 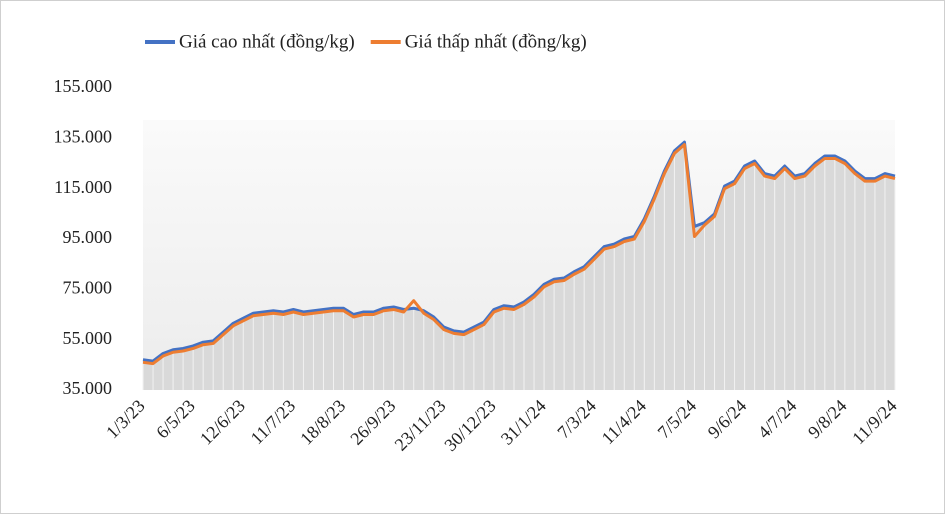 What do you see at coordinates (83, 187) in the screenshot?
I see `y-tick-label: 115.000` at bounding box center [83, 187].